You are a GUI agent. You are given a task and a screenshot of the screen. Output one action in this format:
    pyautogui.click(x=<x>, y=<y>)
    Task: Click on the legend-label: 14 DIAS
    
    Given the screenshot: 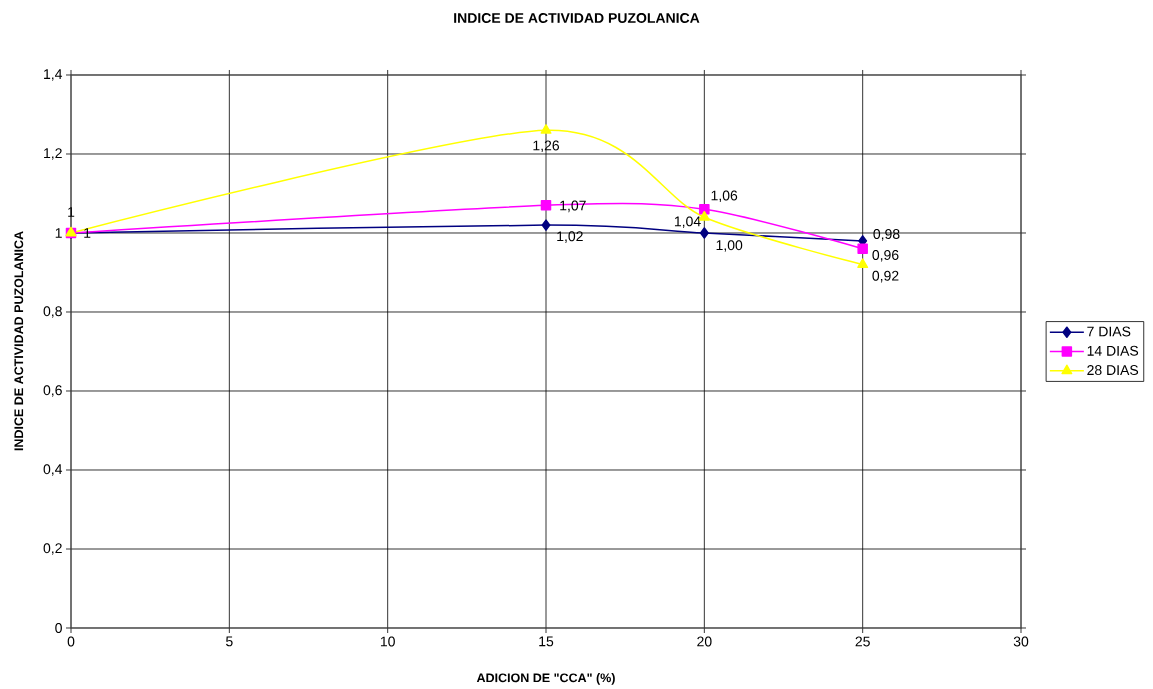 What is the action you would take?
    pyautogui.click(x=1113, y=350)
    